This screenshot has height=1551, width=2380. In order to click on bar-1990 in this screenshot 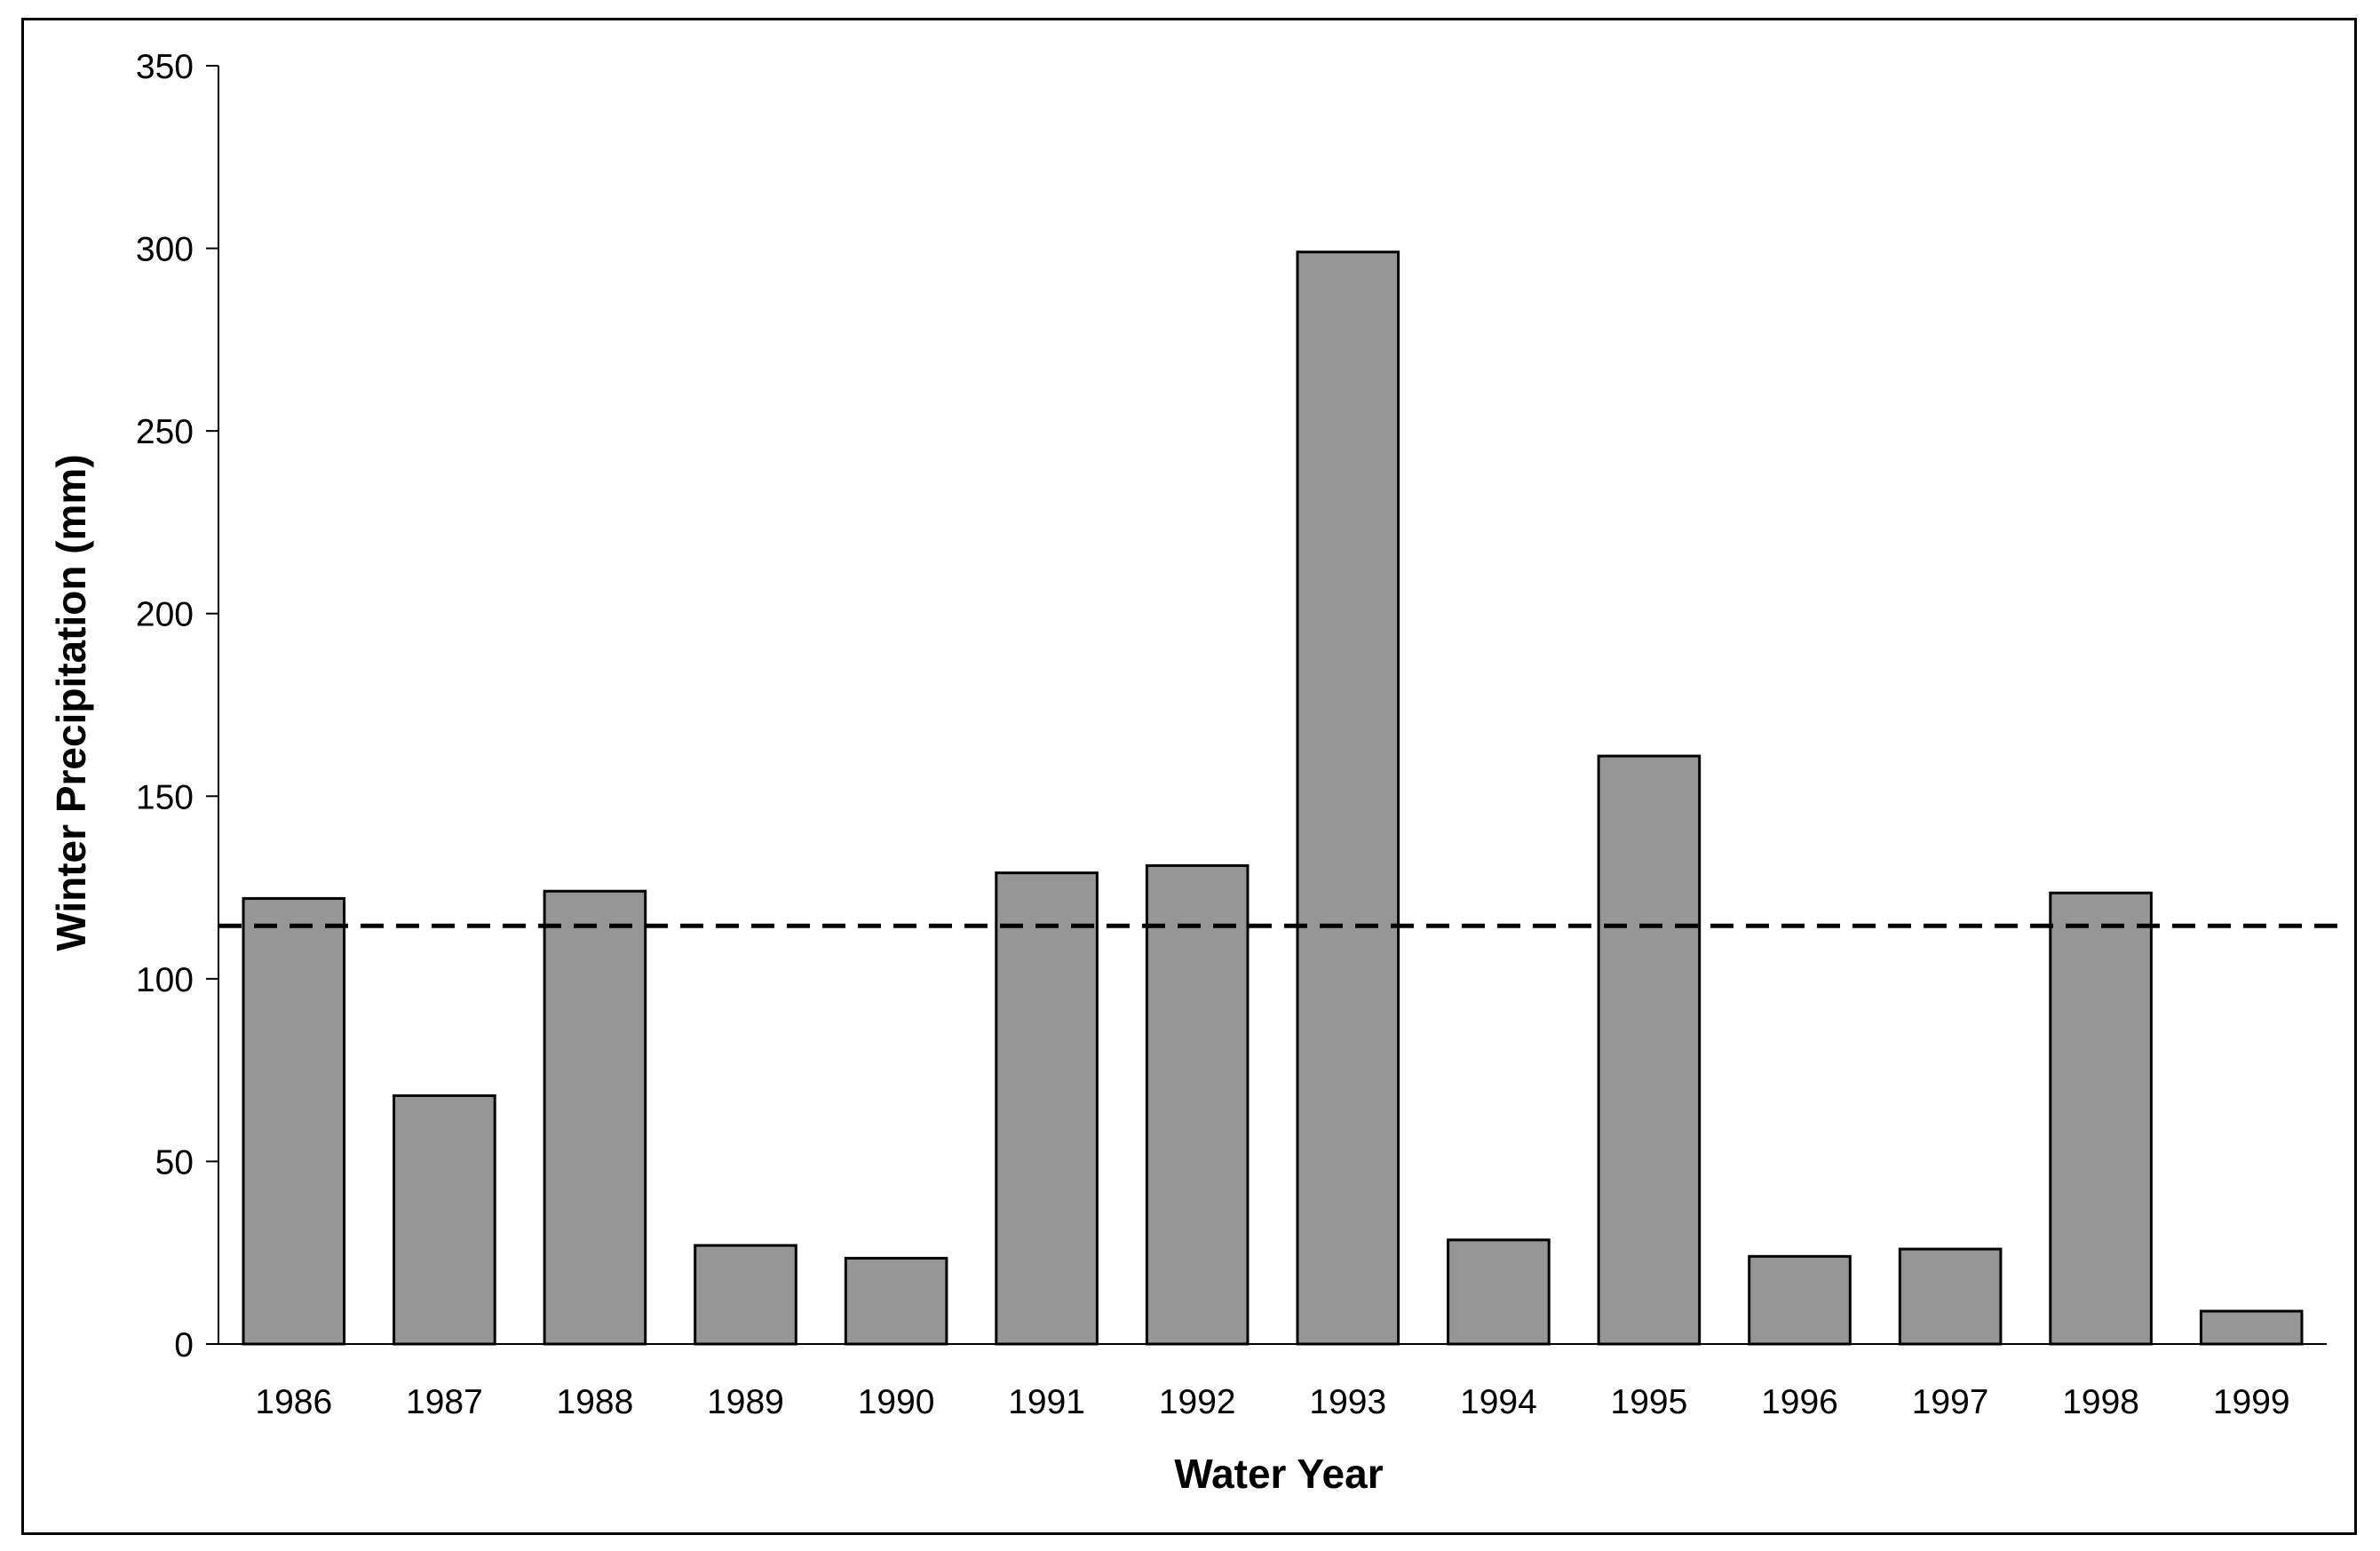, I will do `click(896, 1301)`.